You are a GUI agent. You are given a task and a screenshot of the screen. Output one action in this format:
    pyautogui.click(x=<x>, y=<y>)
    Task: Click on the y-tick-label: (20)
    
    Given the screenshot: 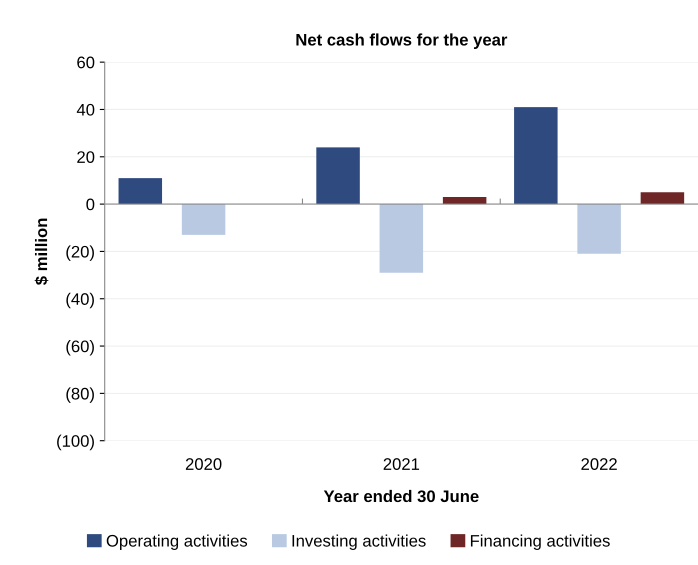 What is the action you would take?
    pyautogui.click(x=80, y=253)
    